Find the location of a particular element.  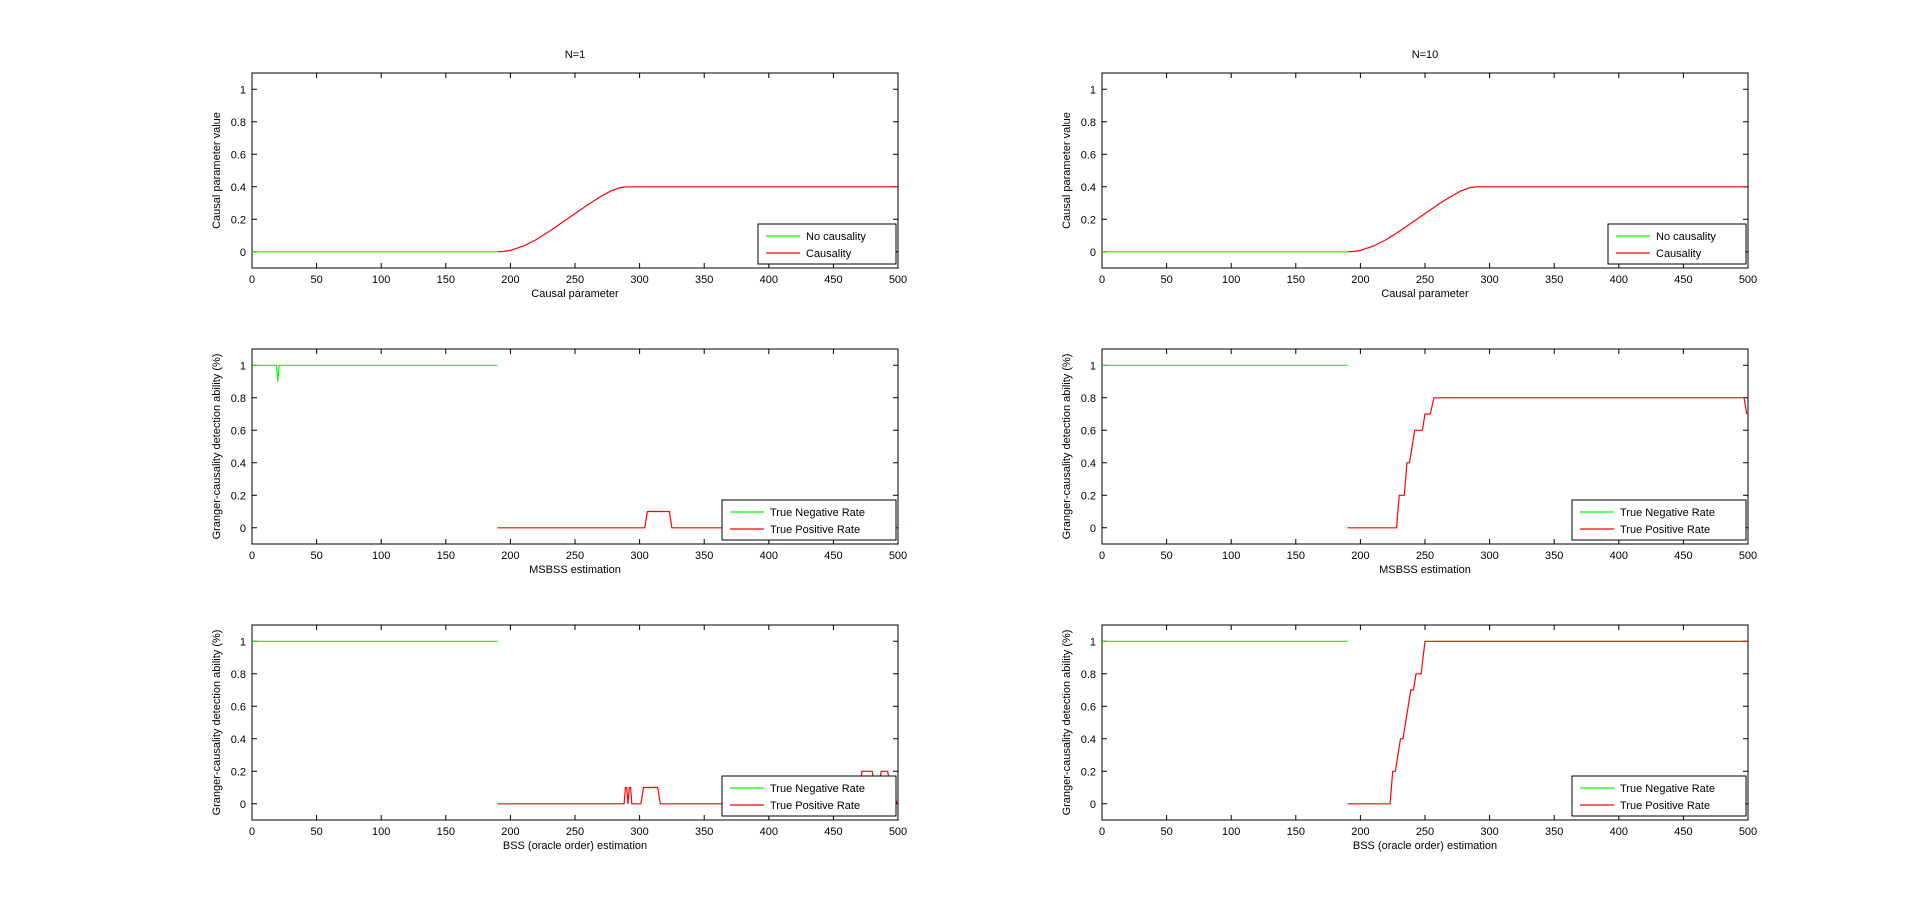

chart-title: N=1 is located at coordinates (575, 55).